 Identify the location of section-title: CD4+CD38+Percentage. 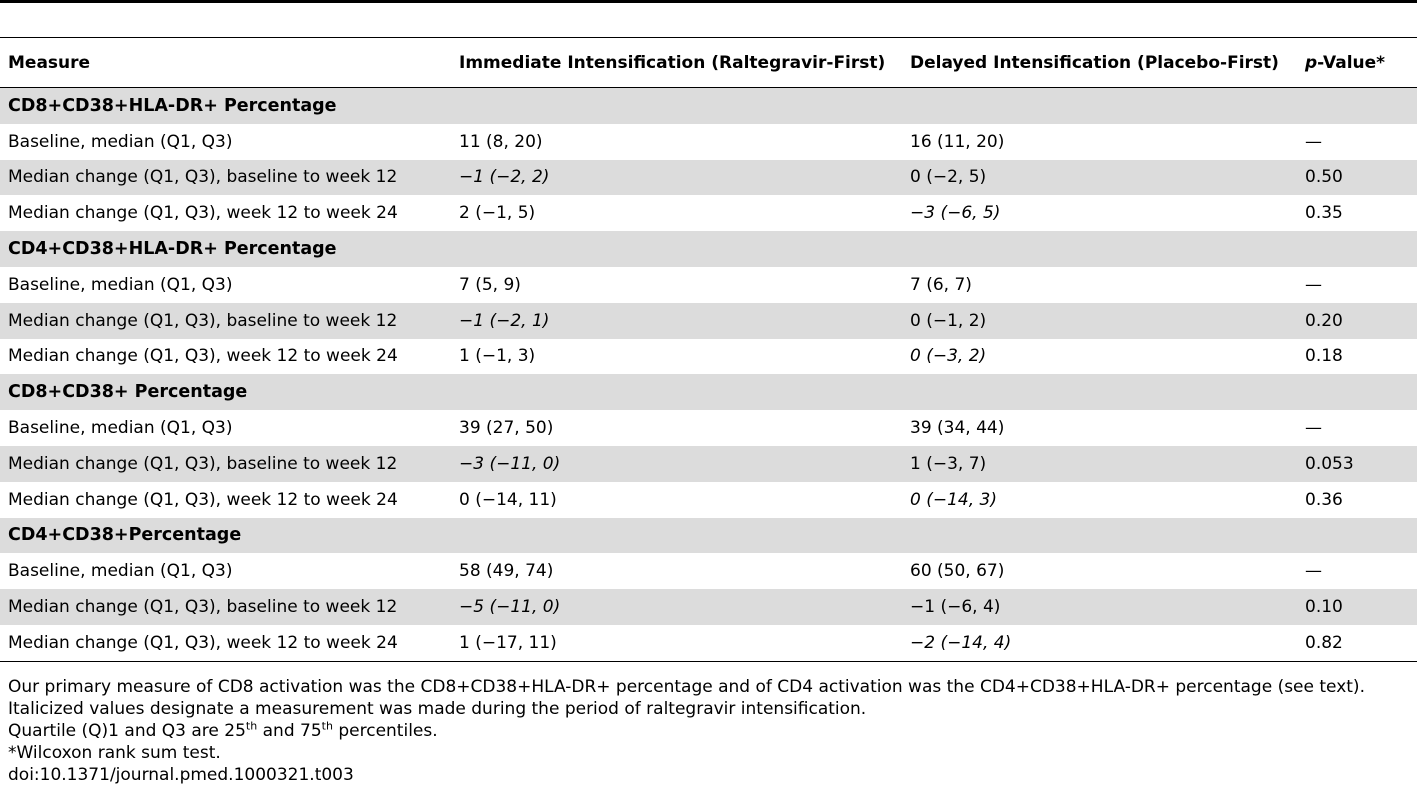
(708, 535).